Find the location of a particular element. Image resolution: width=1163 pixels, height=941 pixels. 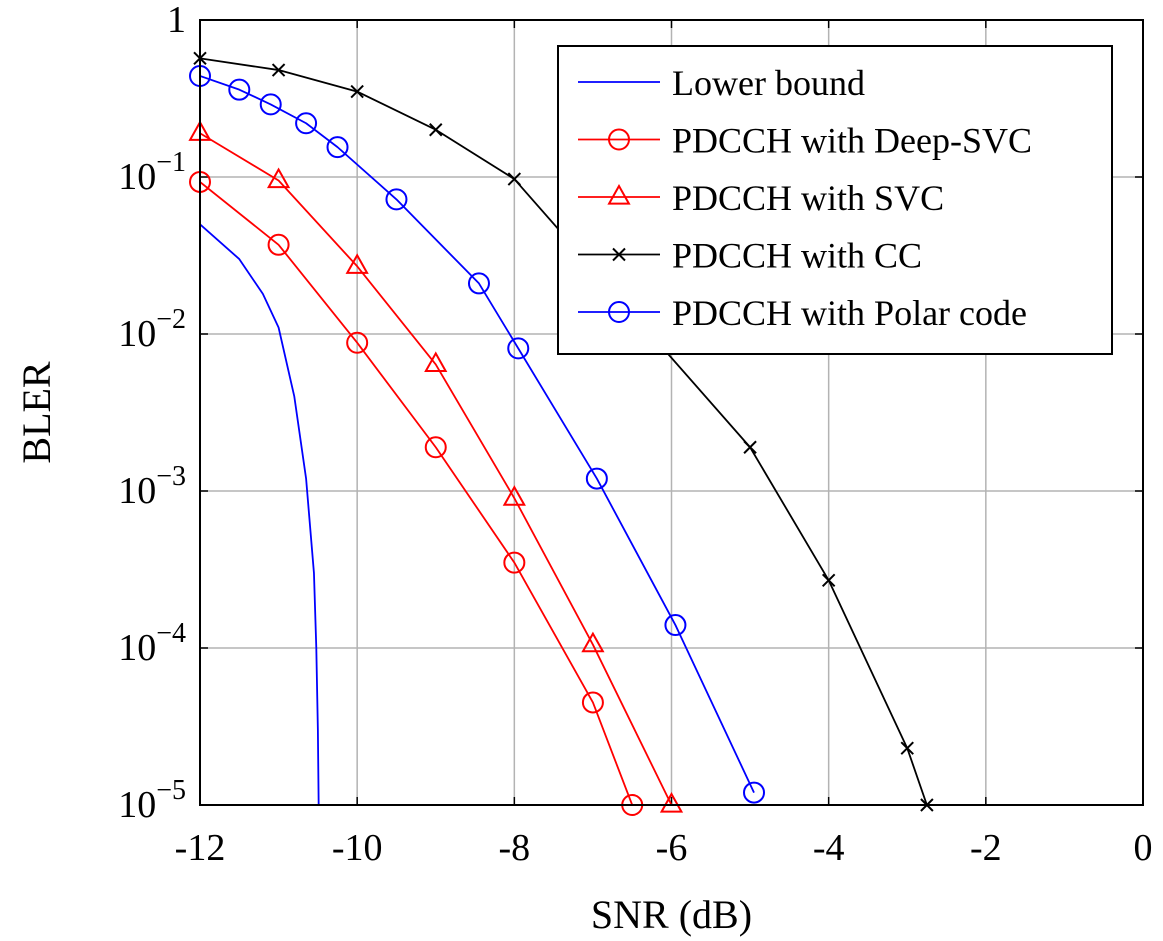

x-tick-labels: -12 -10 -8 -6 -4 -2 0 is located at coordinates (664, 848).